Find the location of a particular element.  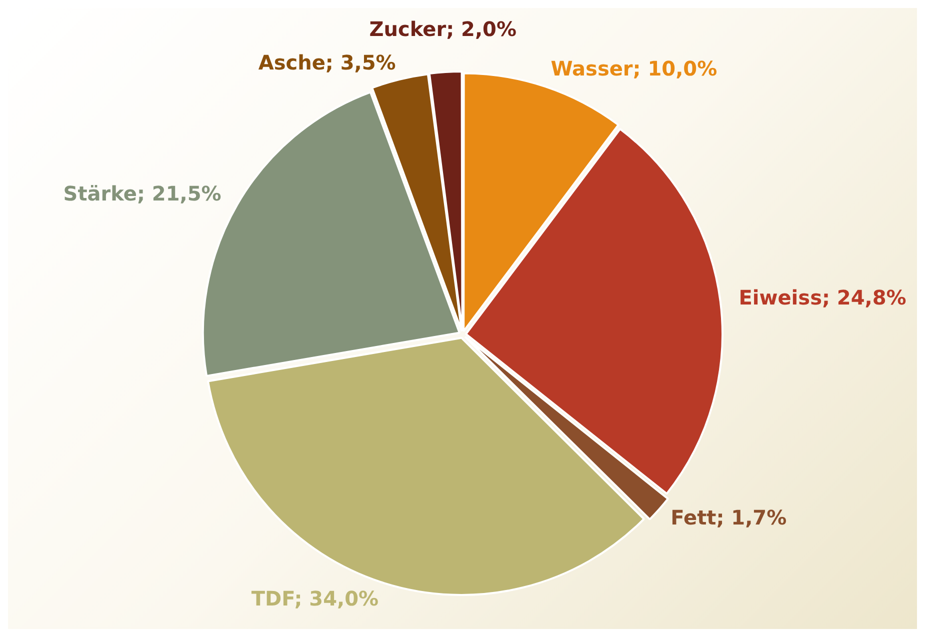

slice-label: Asche; 3,5% is located at coordinates (327, 62).